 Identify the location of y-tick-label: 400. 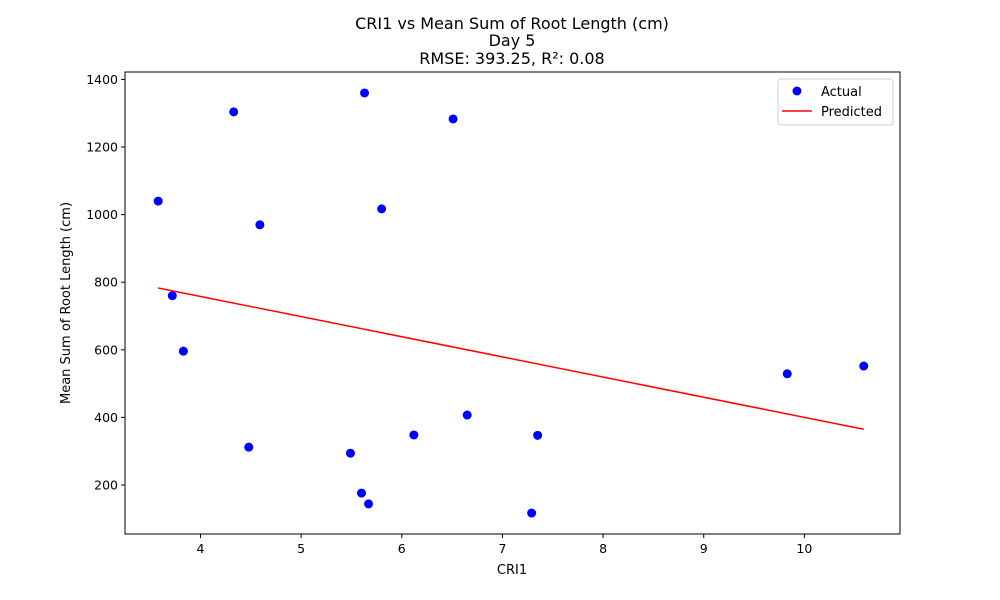
(106, 417).